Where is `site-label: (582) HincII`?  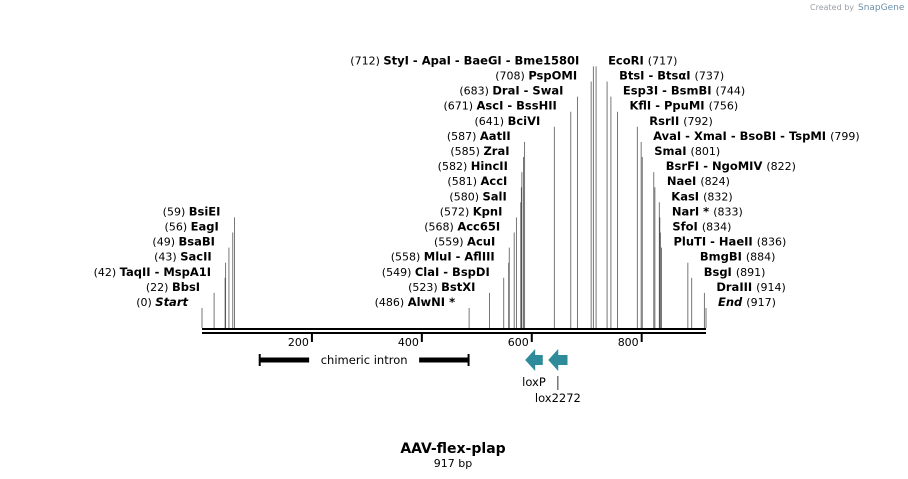 site-label: (582) HincII is located at coordinates (473, 166).